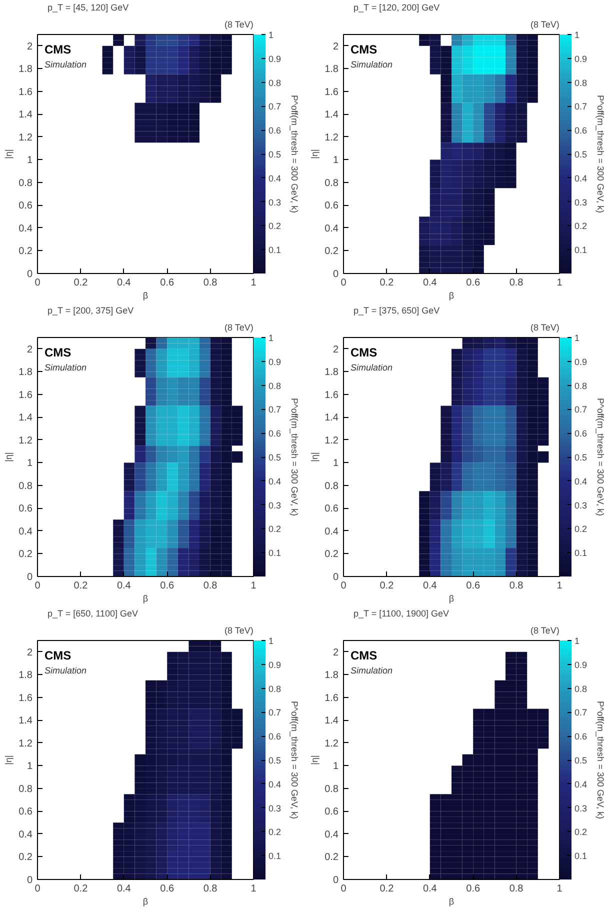  I want to click on annotation: CMS, so click(58, 655).